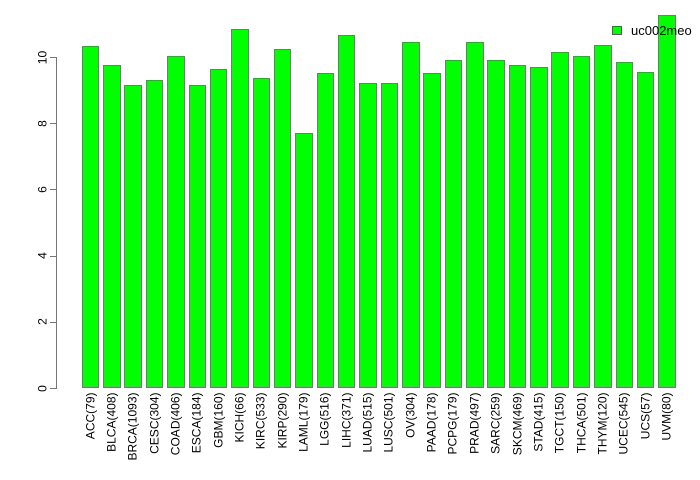  I want to click on bar-LIHC(371), so click(346, 211).